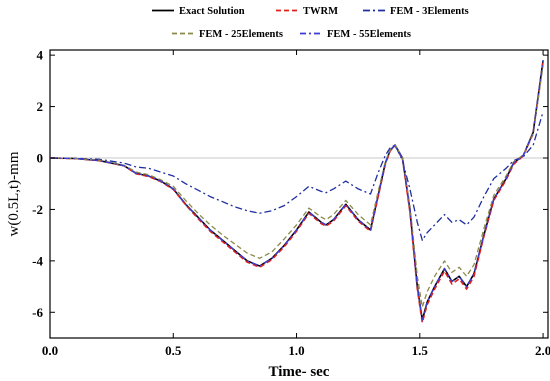 The width and height of the screenshot is (550, 381). I want to click on x-axis-title: Time- sec, so click(299, 372).